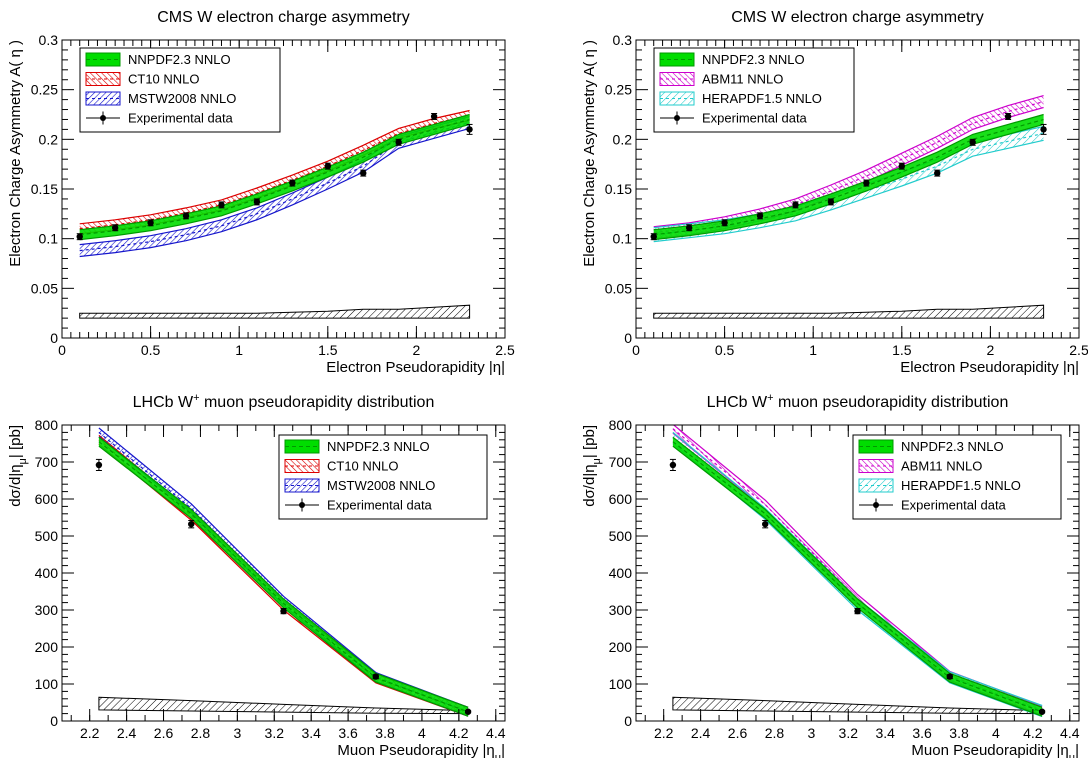 The width and height of the screenshot is (1088, 758). I want to click on nnpdf-band-area, so click(274, 177).